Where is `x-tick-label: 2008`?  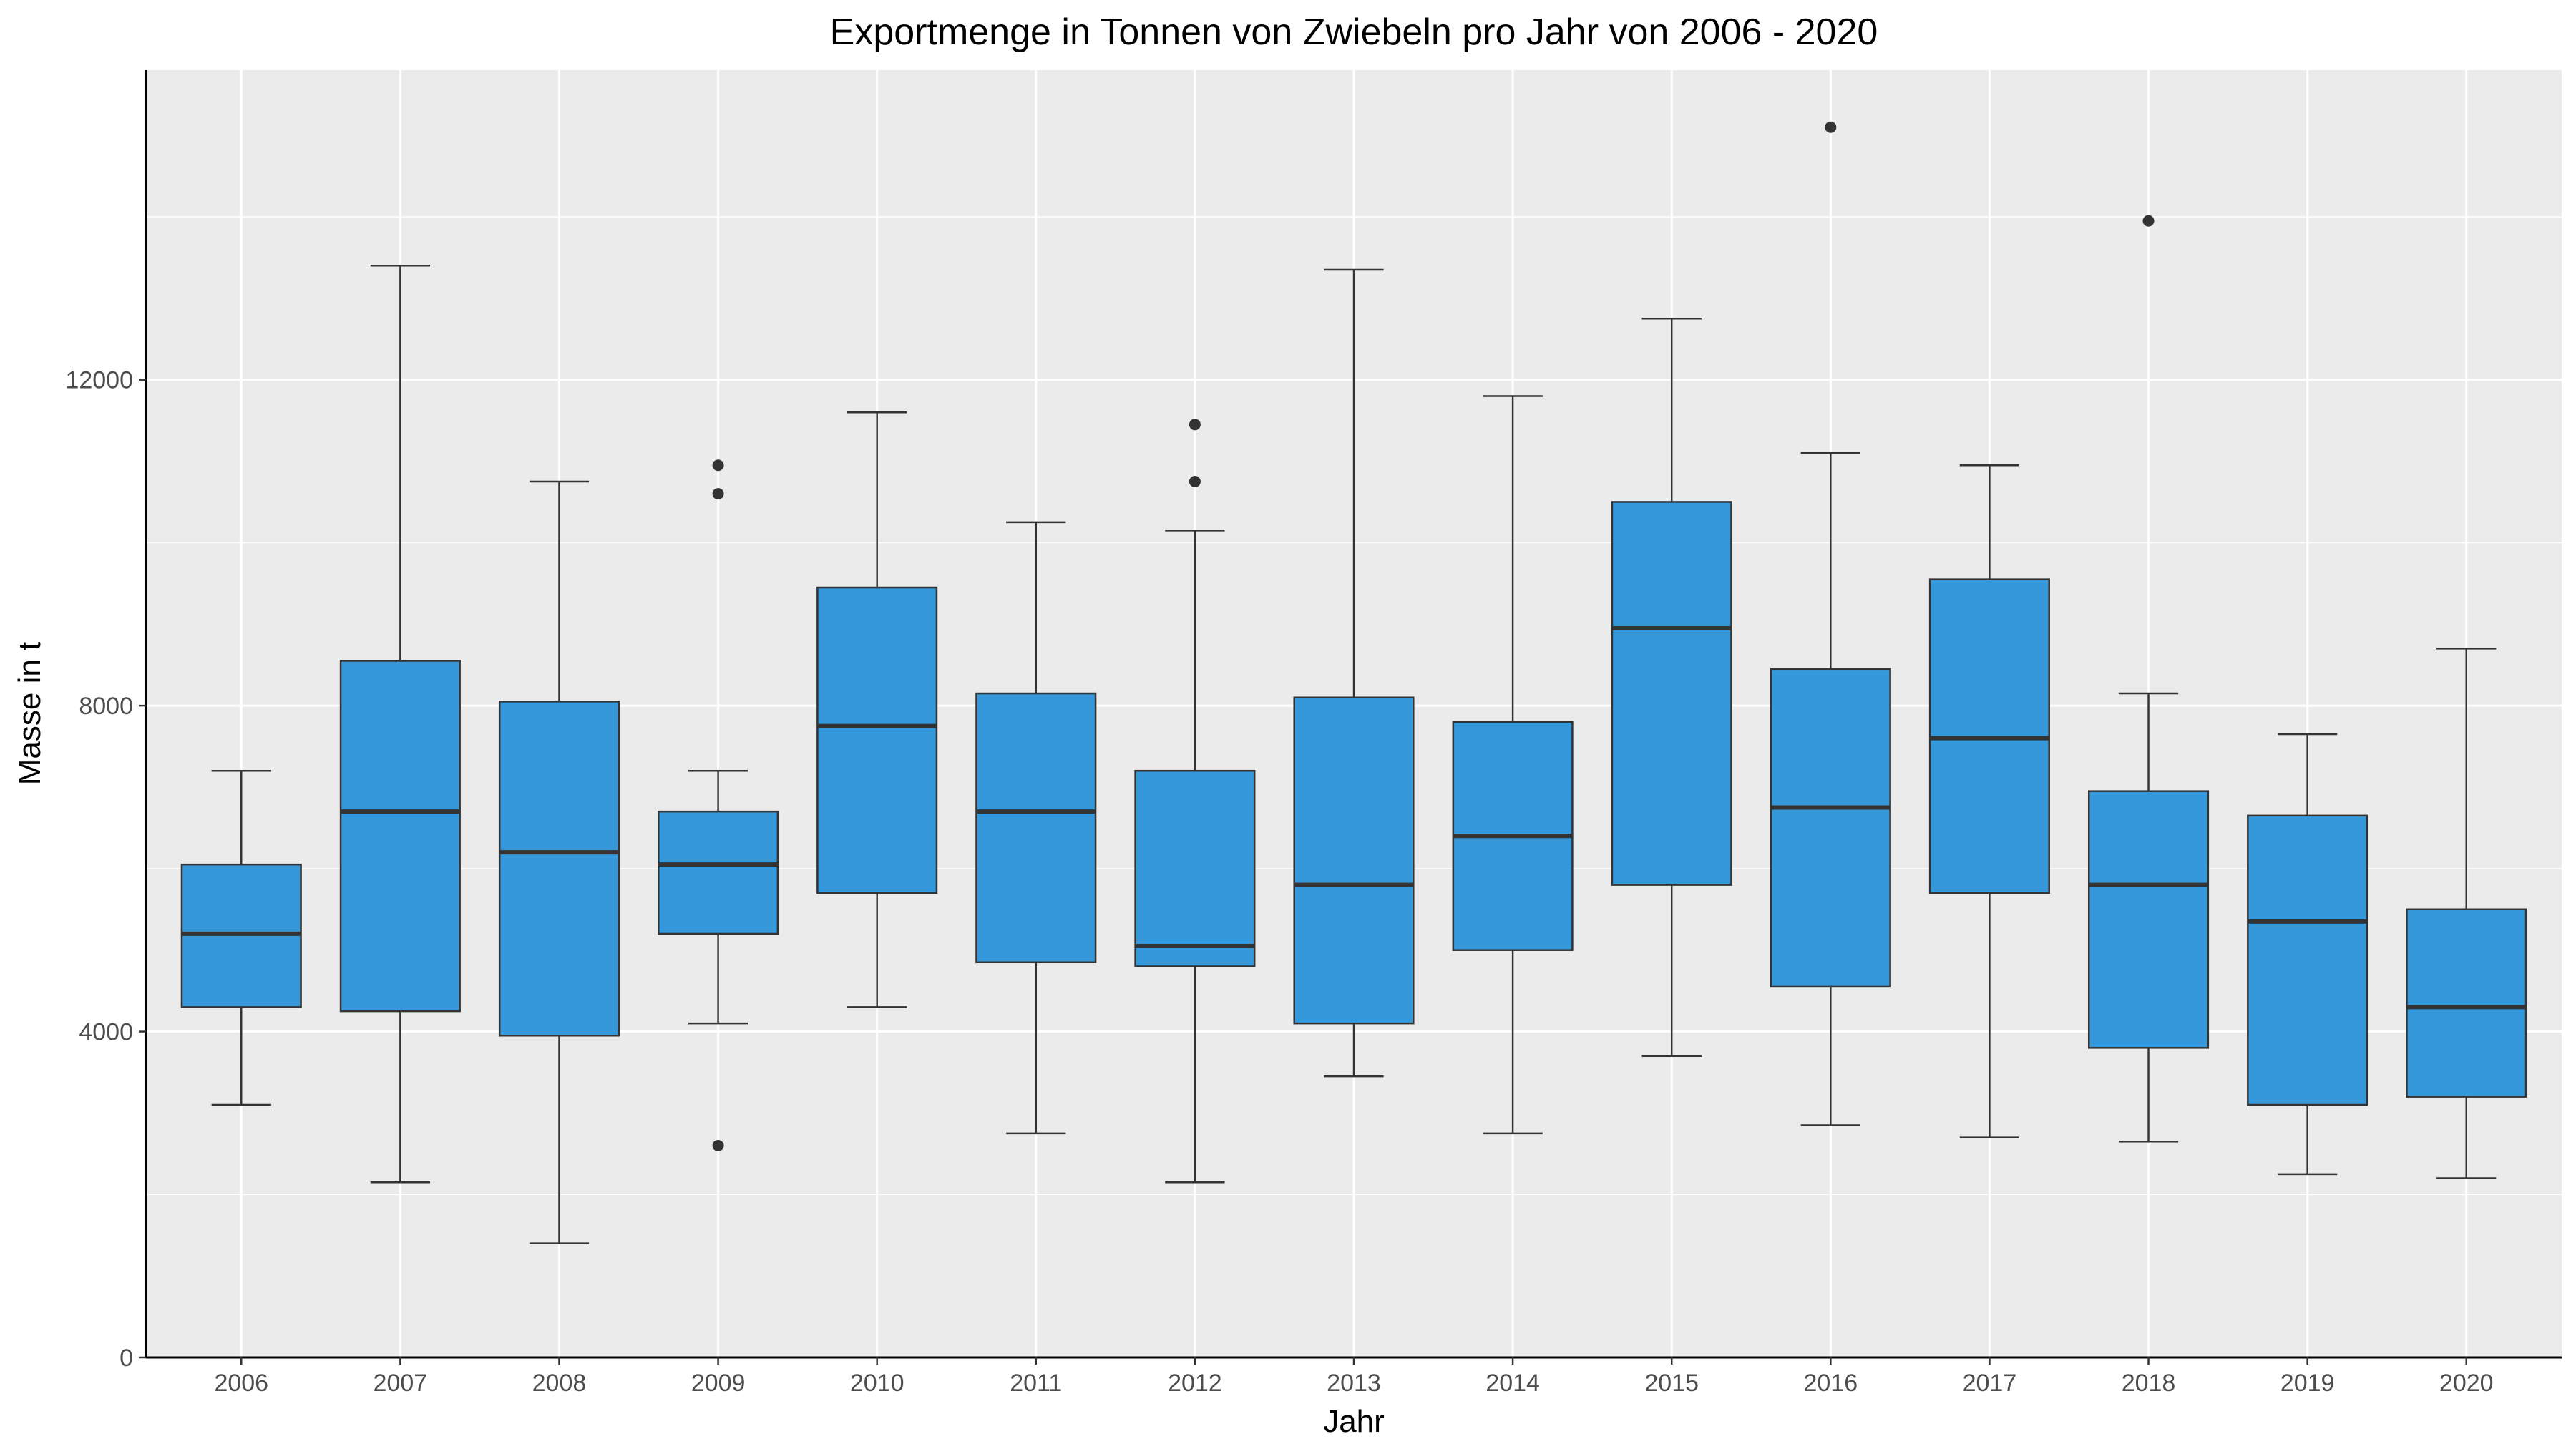
x-tick-label: 2008 is located at coordinates (559, 1383).